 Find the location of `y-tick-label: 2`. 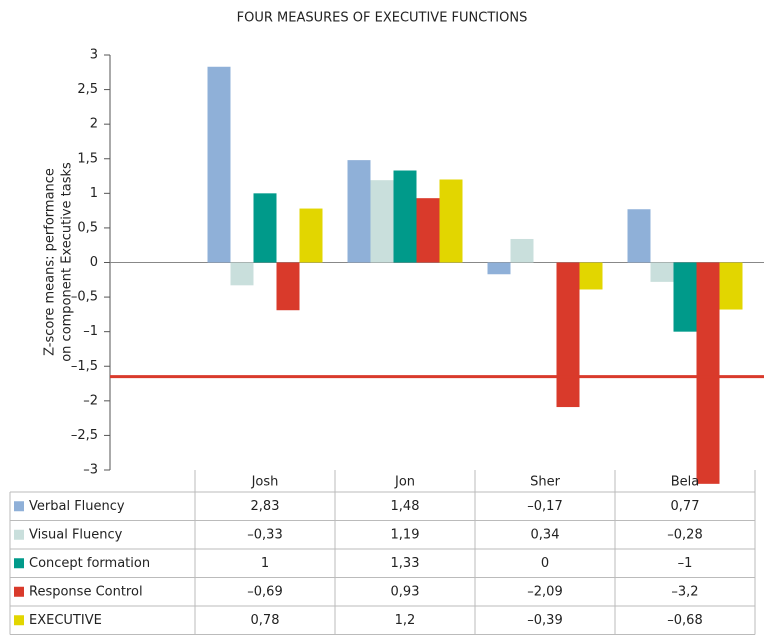

y-tick-label: 2 is located at coordinates (94, 124).